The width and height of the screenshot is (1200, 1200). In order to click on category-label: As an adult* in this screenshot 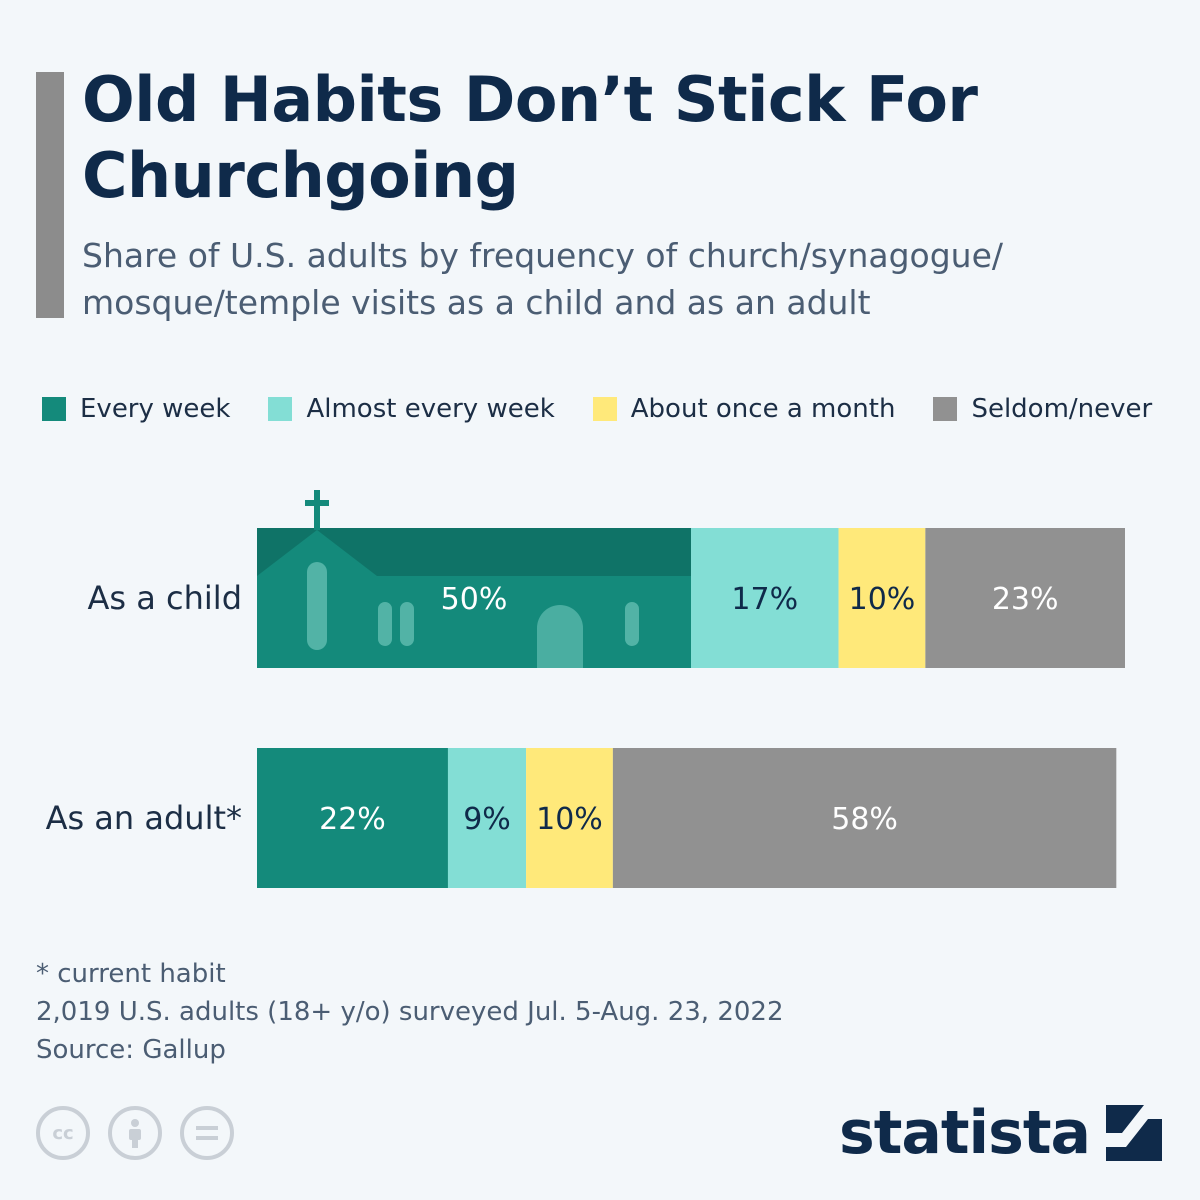, I will do `click(144, 818)`.